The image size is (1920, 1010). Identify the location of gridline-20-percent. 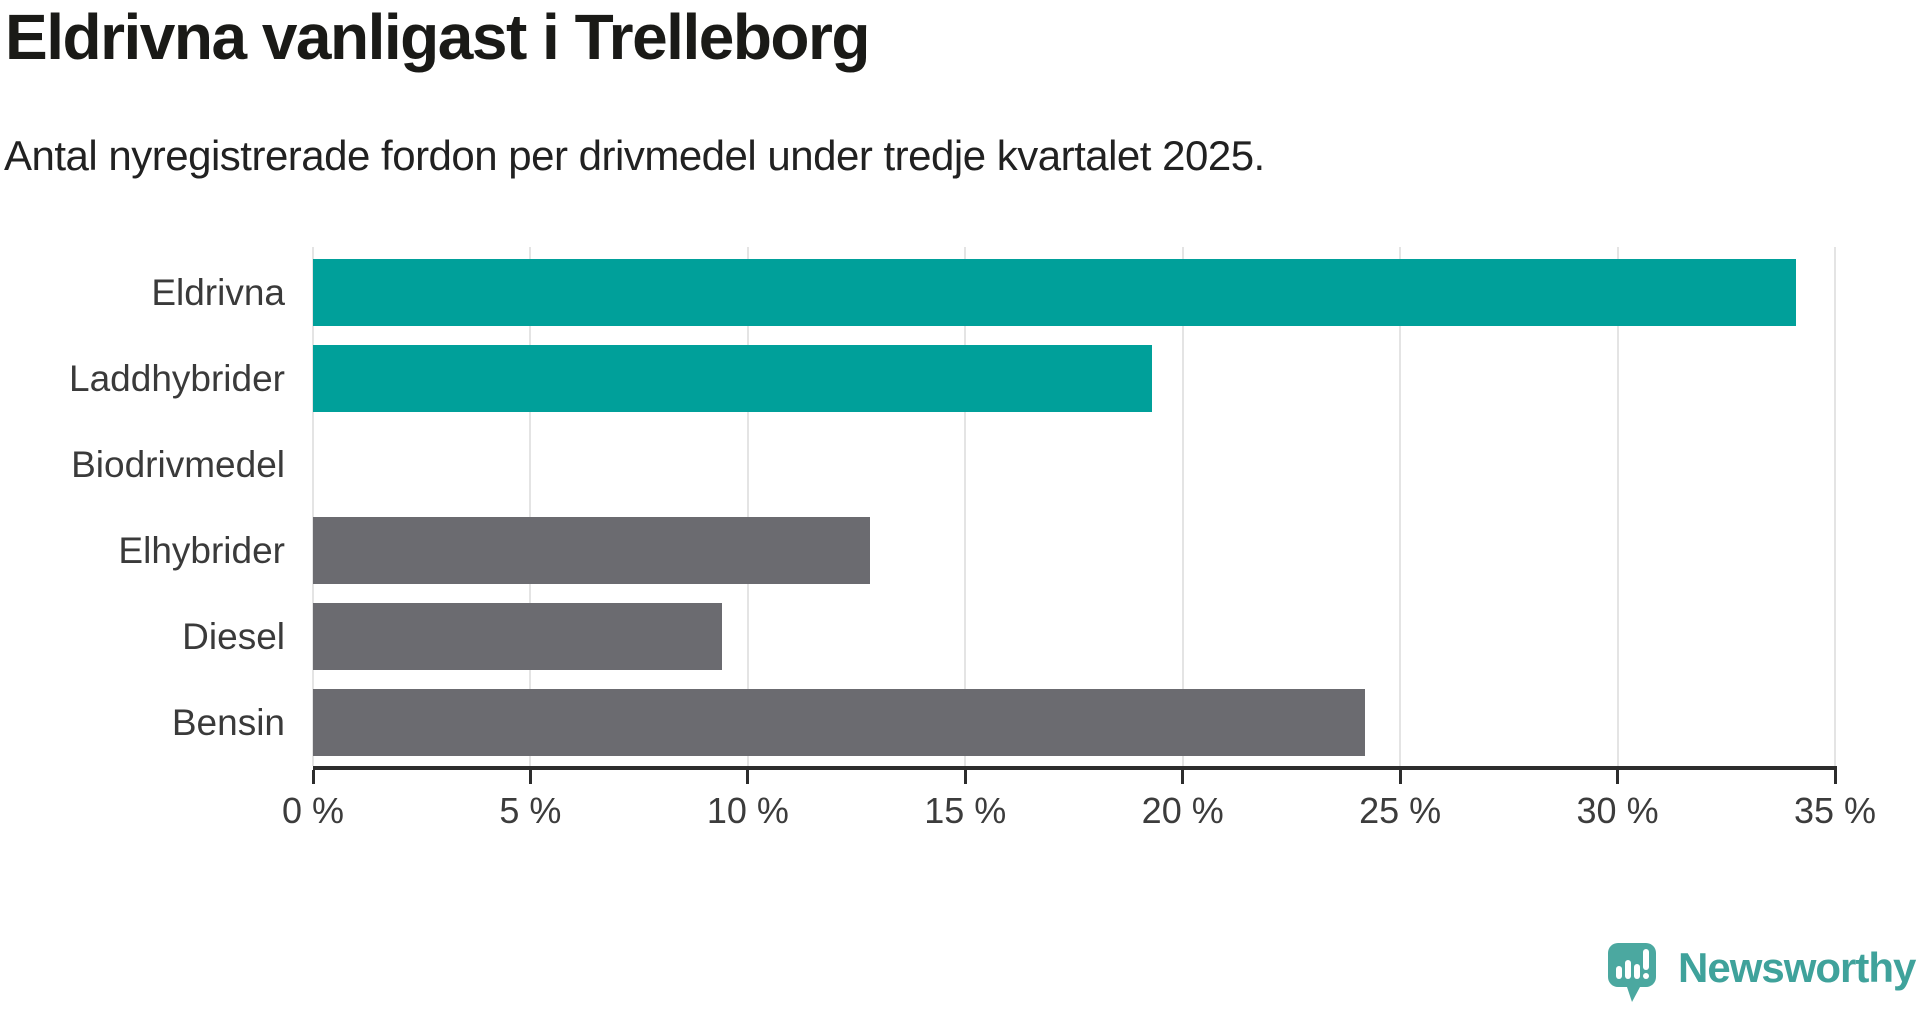
(1182, 506).